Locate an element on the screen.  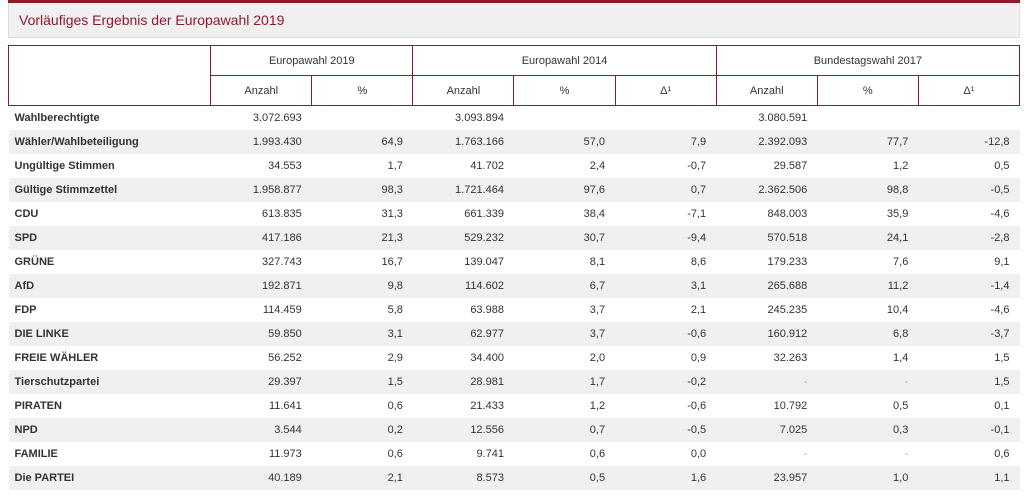
ew2019-percent-cell: 2,9 is located at coordinates (395, 358).